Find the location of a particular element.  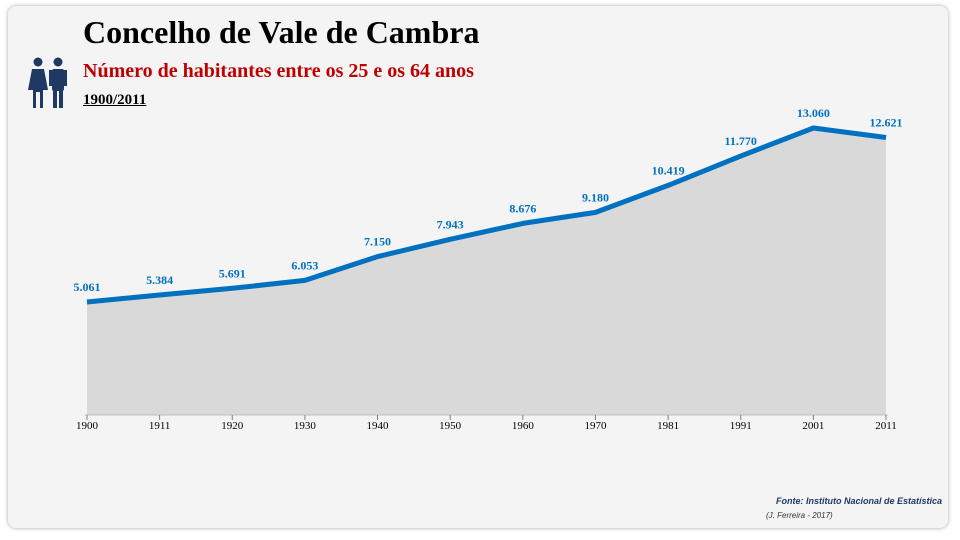

data-label: 5.691 is located at coordinates (232, 273).